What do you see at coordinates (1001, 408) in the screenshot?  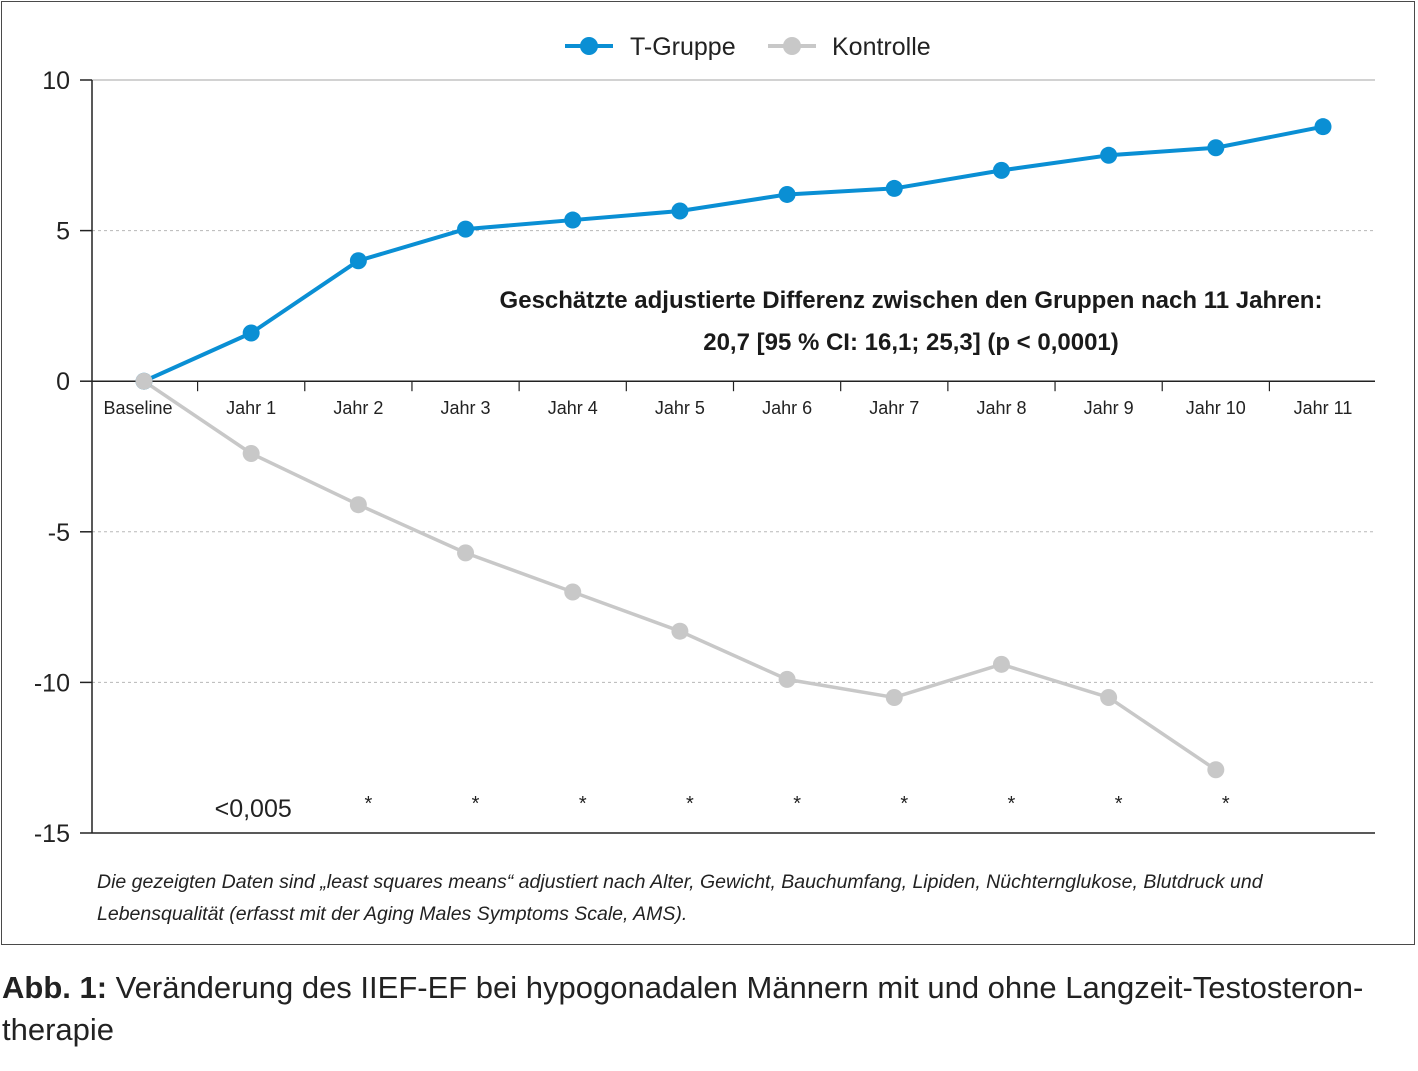 I see `x-tick-label: Jahr 8` at bounding box center [1001, 408].